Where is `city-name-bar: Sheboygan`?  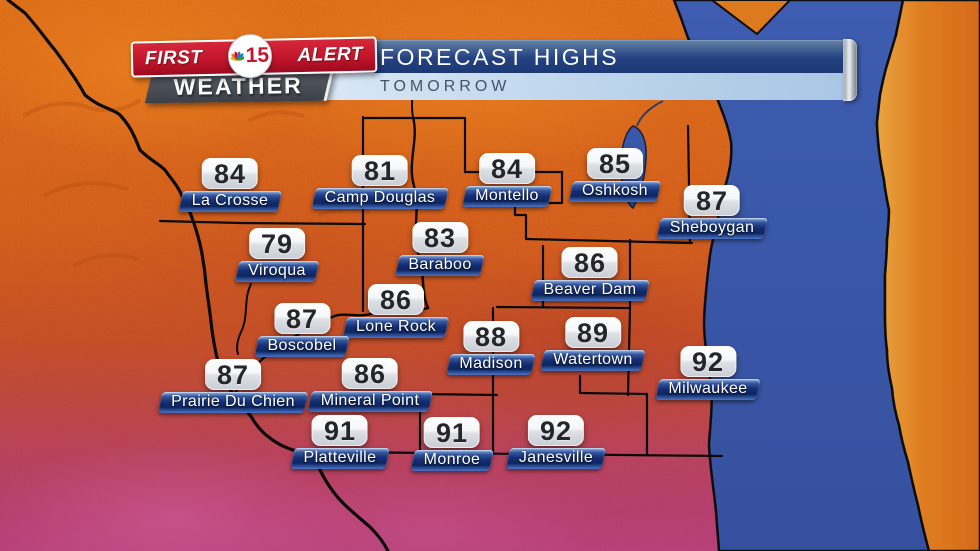
city-name-bar: Sheboygan is located at coordinates (712, 228).